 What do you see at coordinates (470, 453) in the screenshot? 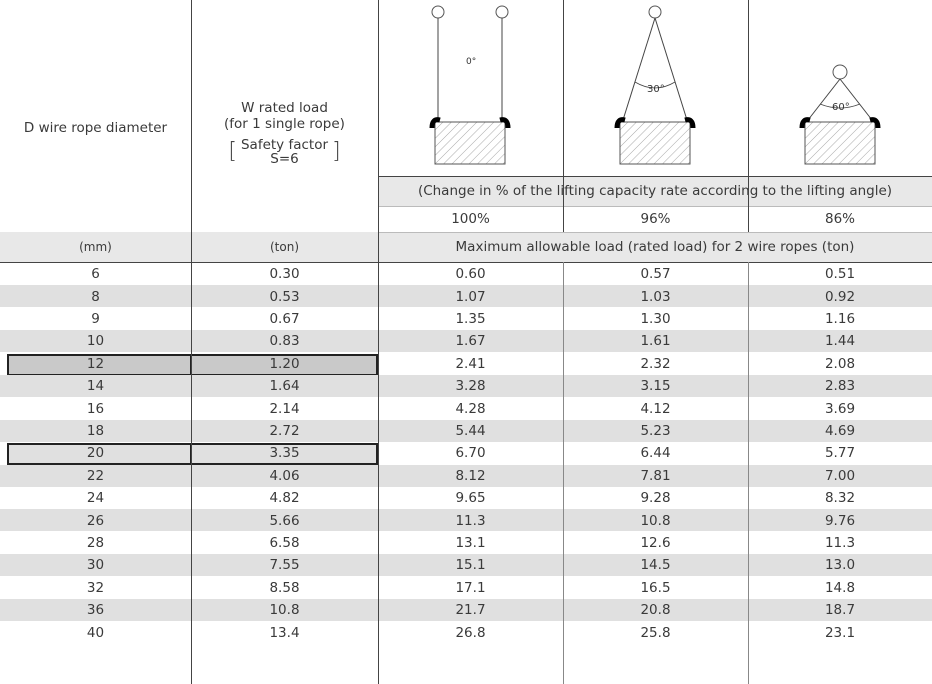
I see `cell-a0: 6.70` at bounding box center [470, 453].